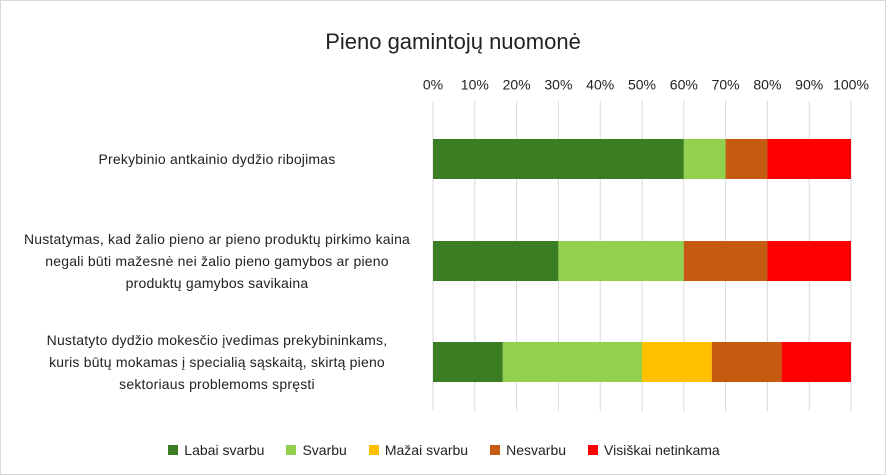  I want to click on x-tick-label: 0%, so click(433, 85).